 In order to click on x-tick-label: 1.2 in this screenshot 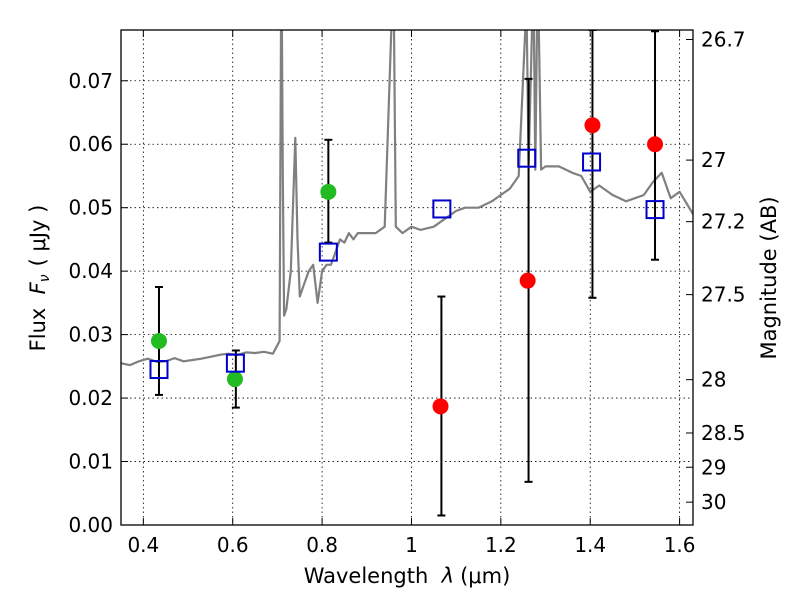, I will do `click(501, 545)`.